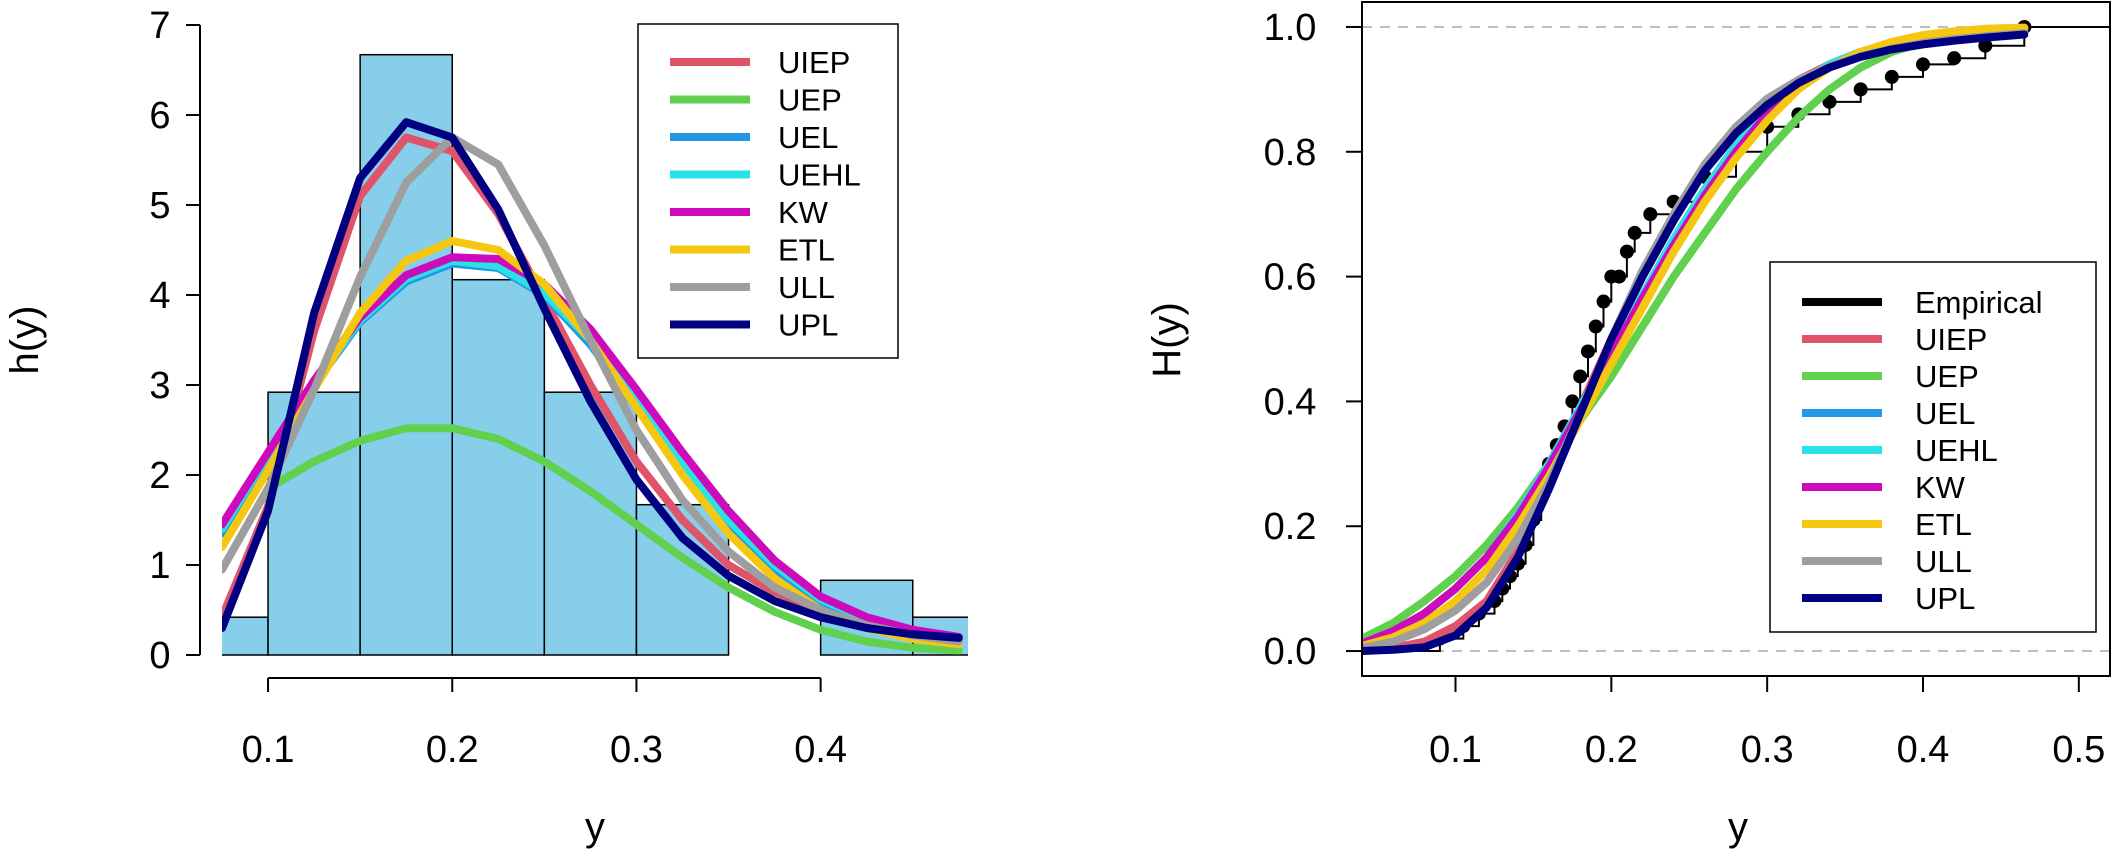 The width and height of the screenshot is (2128, 854). Describe the element at coordinates (159, 206) in the screenshot. I see `y-tick-label: 5` at that location.